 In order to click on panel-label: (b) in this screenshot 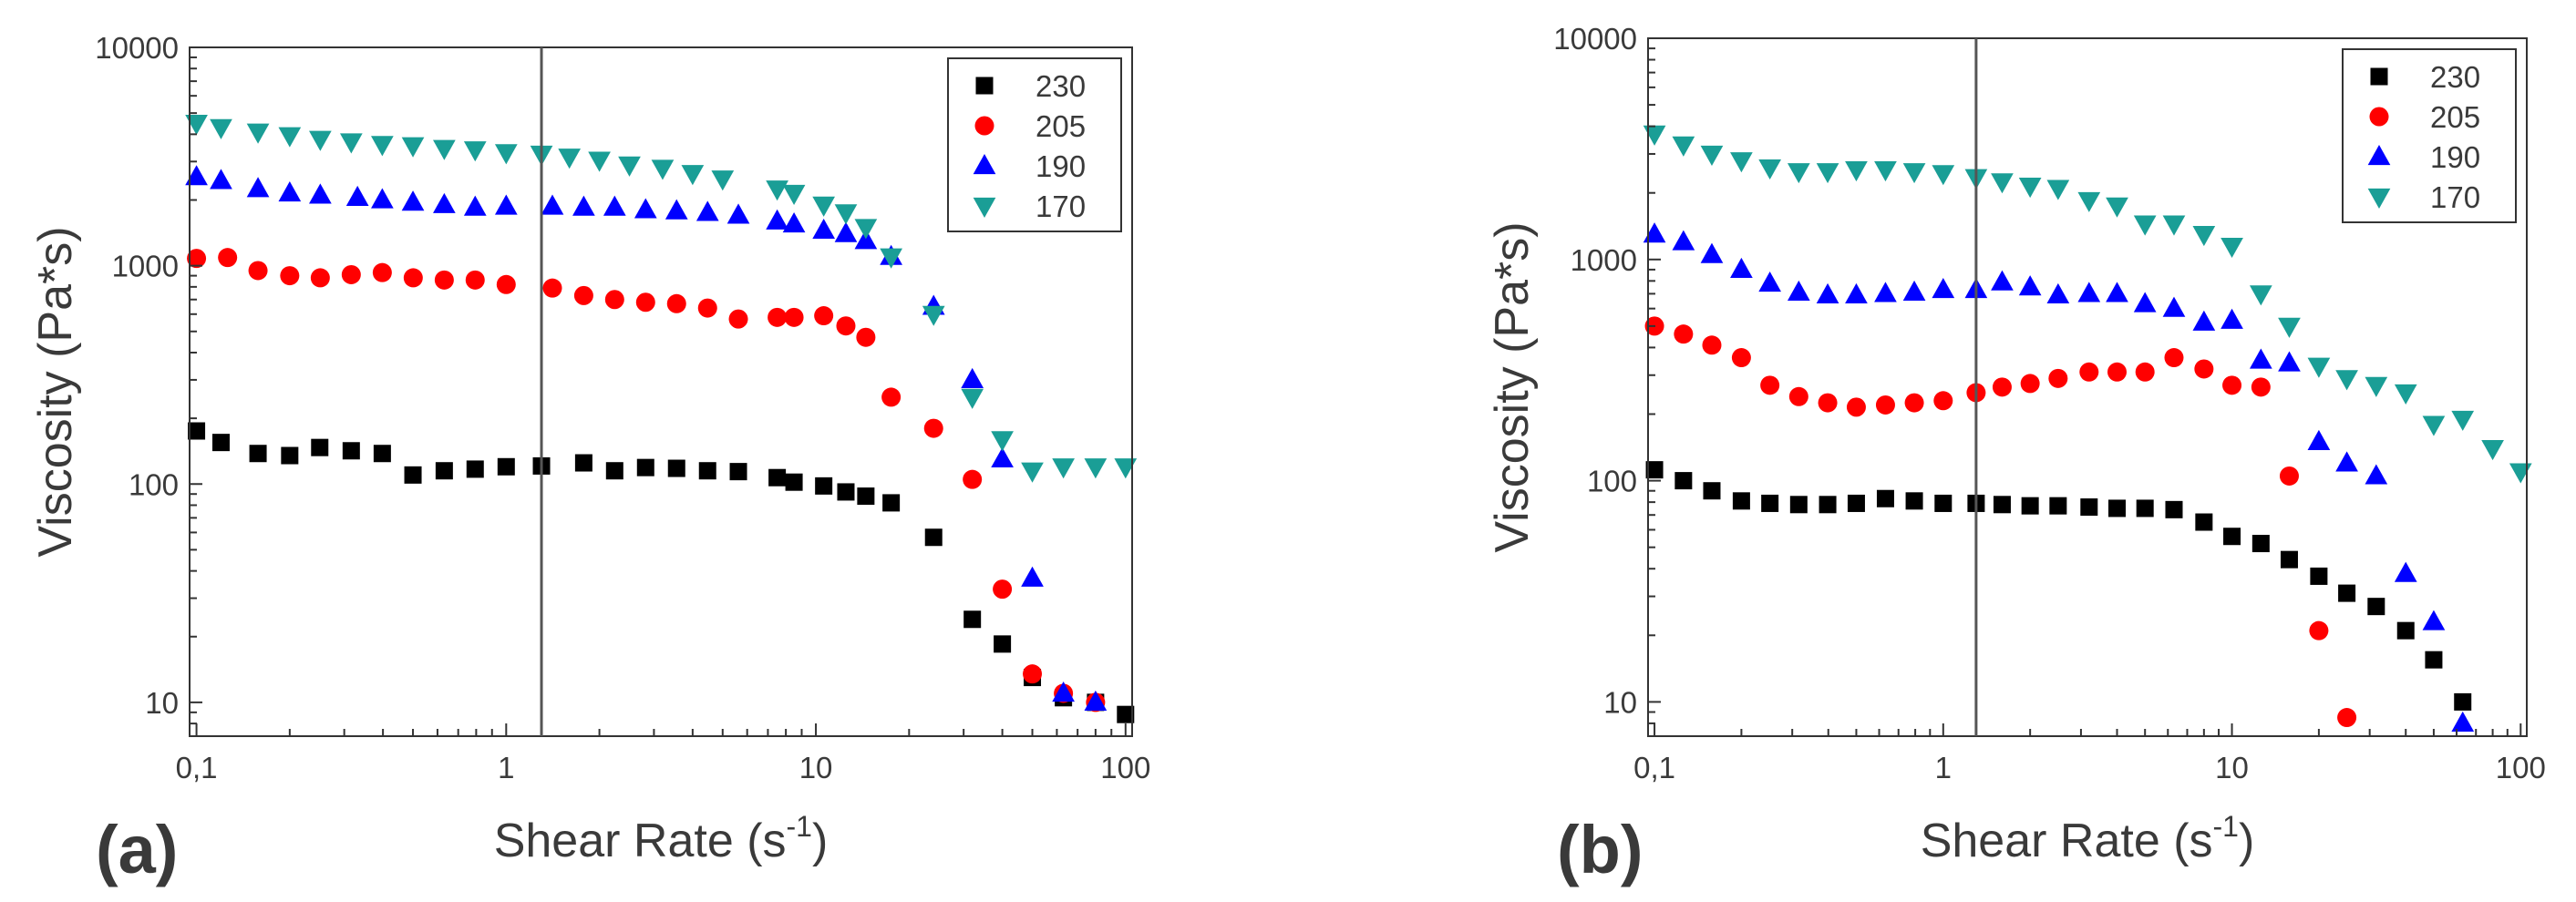, I will do `click(1600, 850)`.